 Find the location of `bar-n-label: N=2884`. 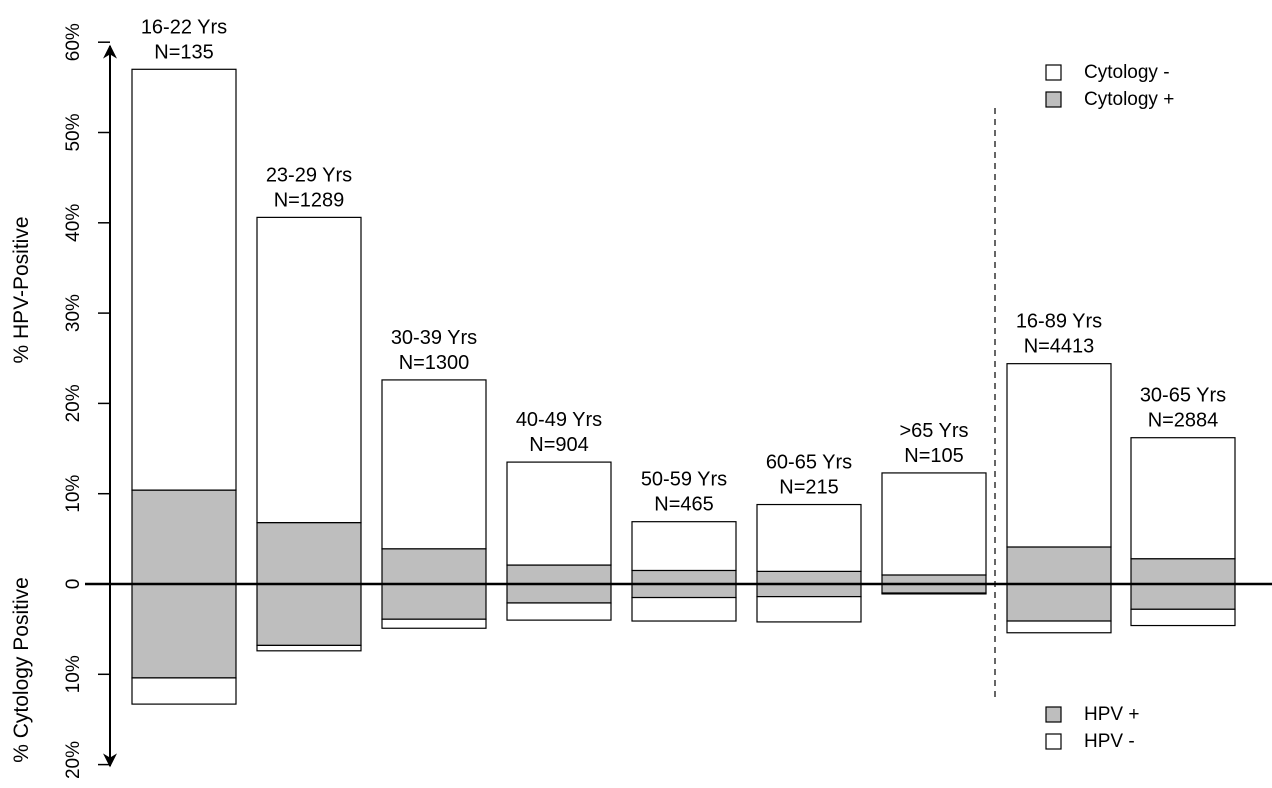

bar-n-label: N=2884 is located at coordinates (1183, 421).